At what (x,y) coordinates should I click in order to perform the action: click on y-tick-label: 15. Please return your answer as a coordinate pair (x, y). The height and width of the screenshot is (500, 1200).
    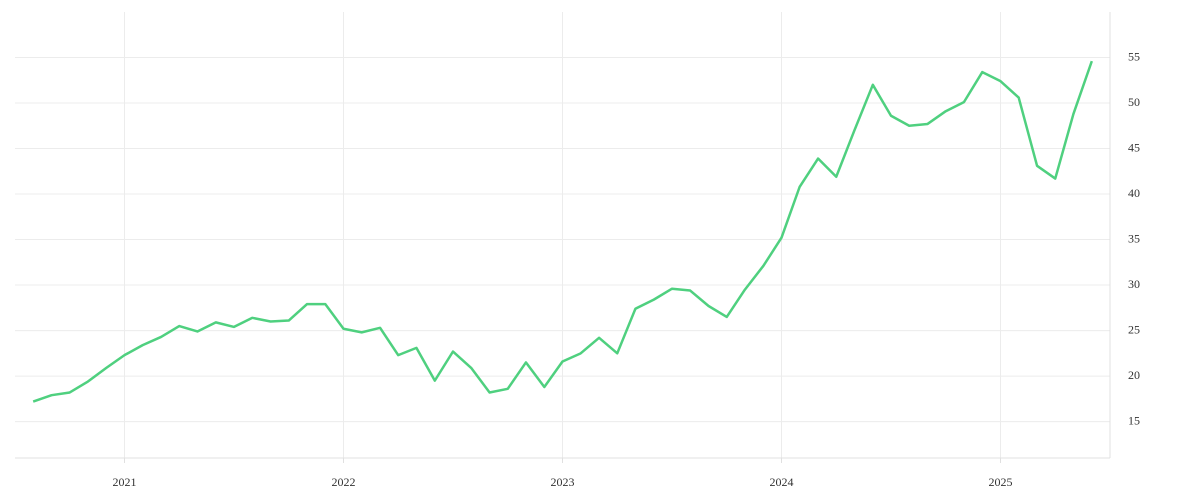
    Looking at the image, I should click on (1134, 420).